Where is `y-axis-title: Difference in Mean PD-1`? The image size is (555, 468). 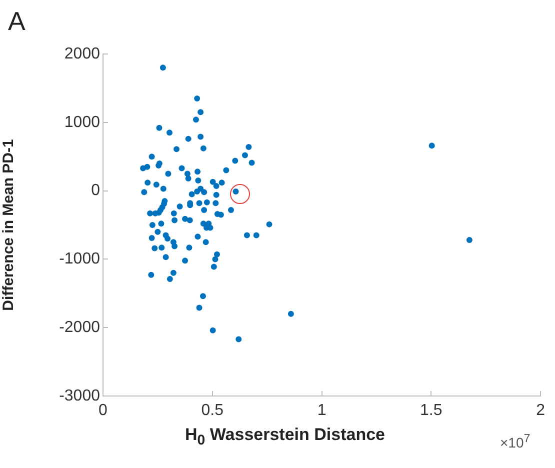
y-axis-title: Difference in Mean PD-1 is located at coordinates (9, 225).